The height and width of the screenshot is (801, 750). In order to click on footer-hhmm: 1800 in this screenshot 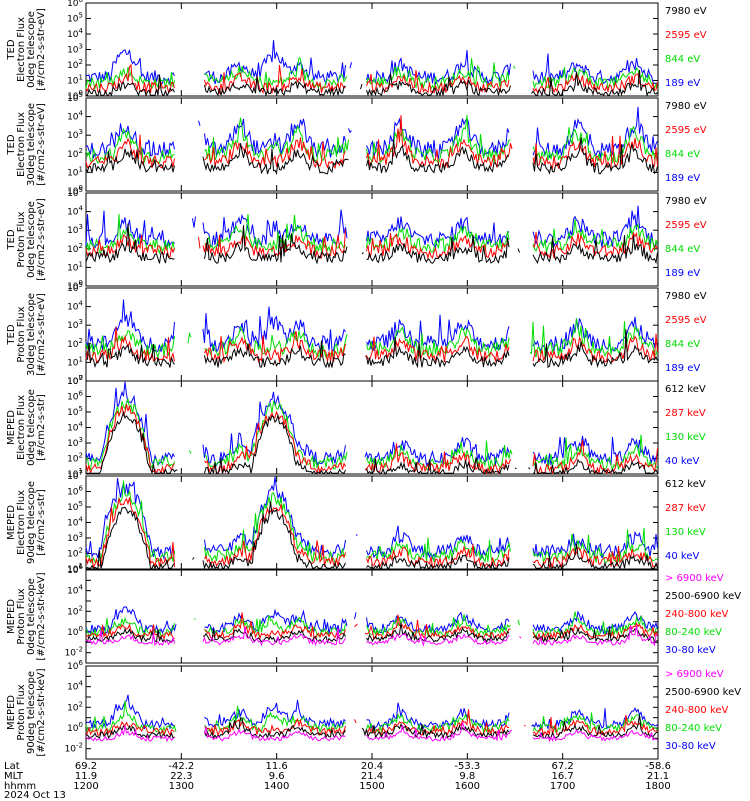, I will do `click(658, 786)`.